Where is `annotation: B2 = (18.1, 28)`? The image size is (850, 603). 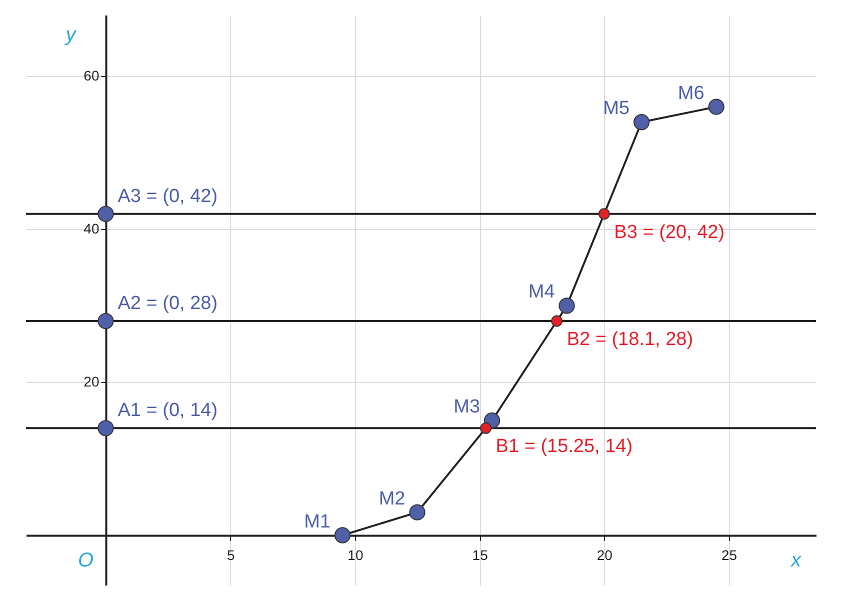 annotation: B2 = (18.1, 28) is located at coordinates (630, 339).